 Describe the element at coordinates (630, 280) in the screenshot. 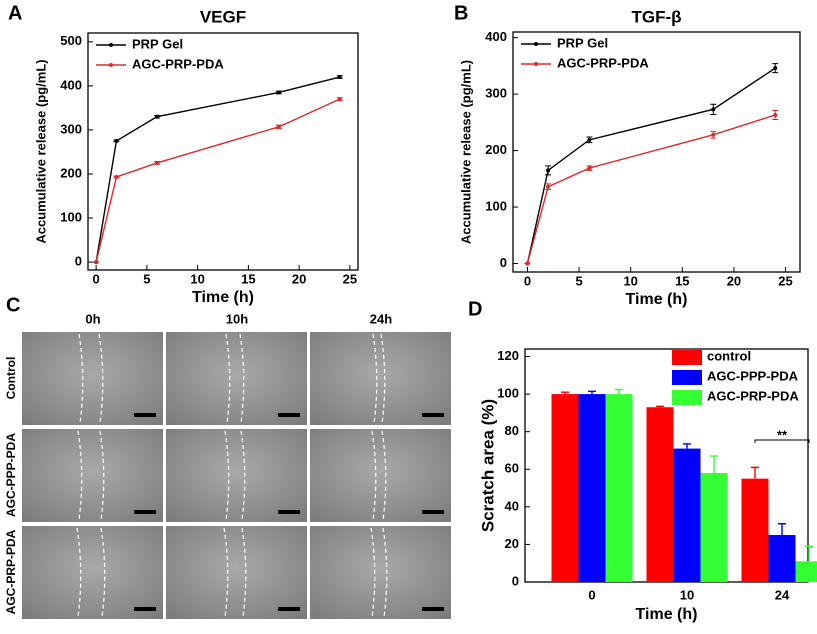

I see `x-tick-label: 10` at that location.